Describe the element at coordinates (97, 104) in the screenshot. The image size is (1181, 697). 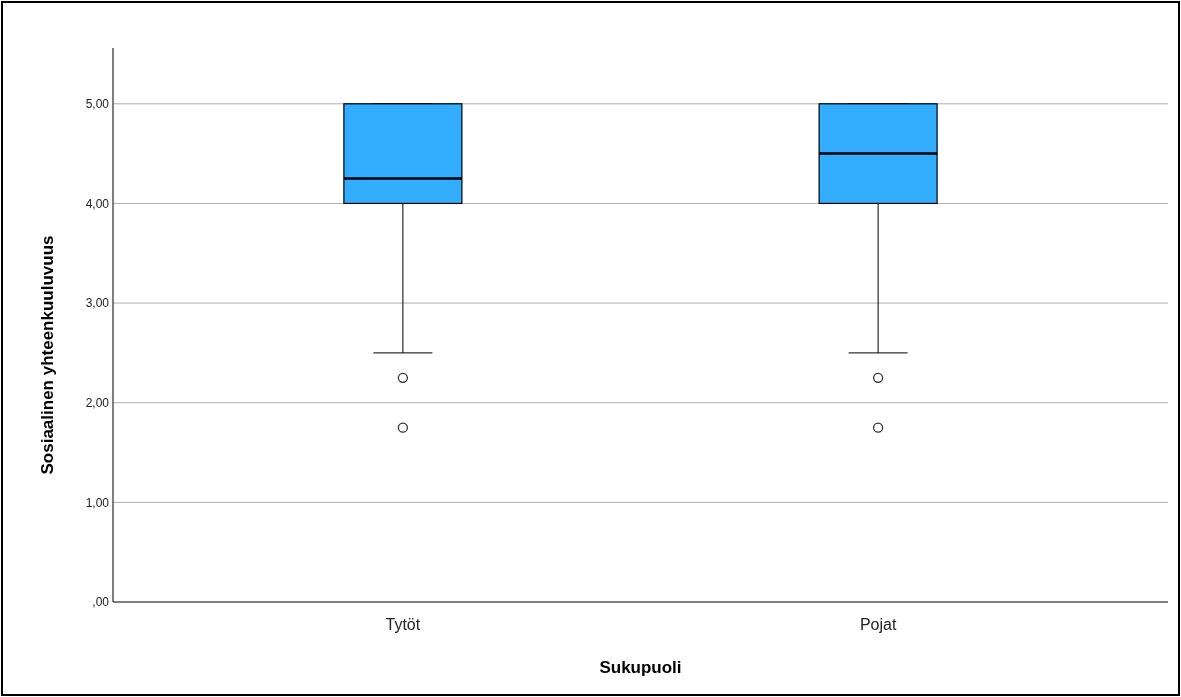
I see `y-tick-label: 5,00` at that location.